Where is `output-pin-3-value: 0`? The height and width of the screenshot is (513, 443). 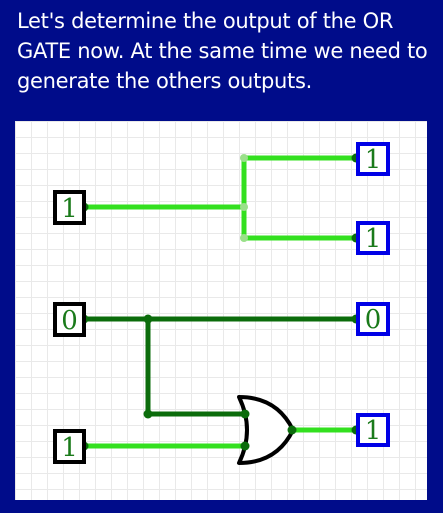
output-pin-3-value: 0 is located at coordinates (373, 320).